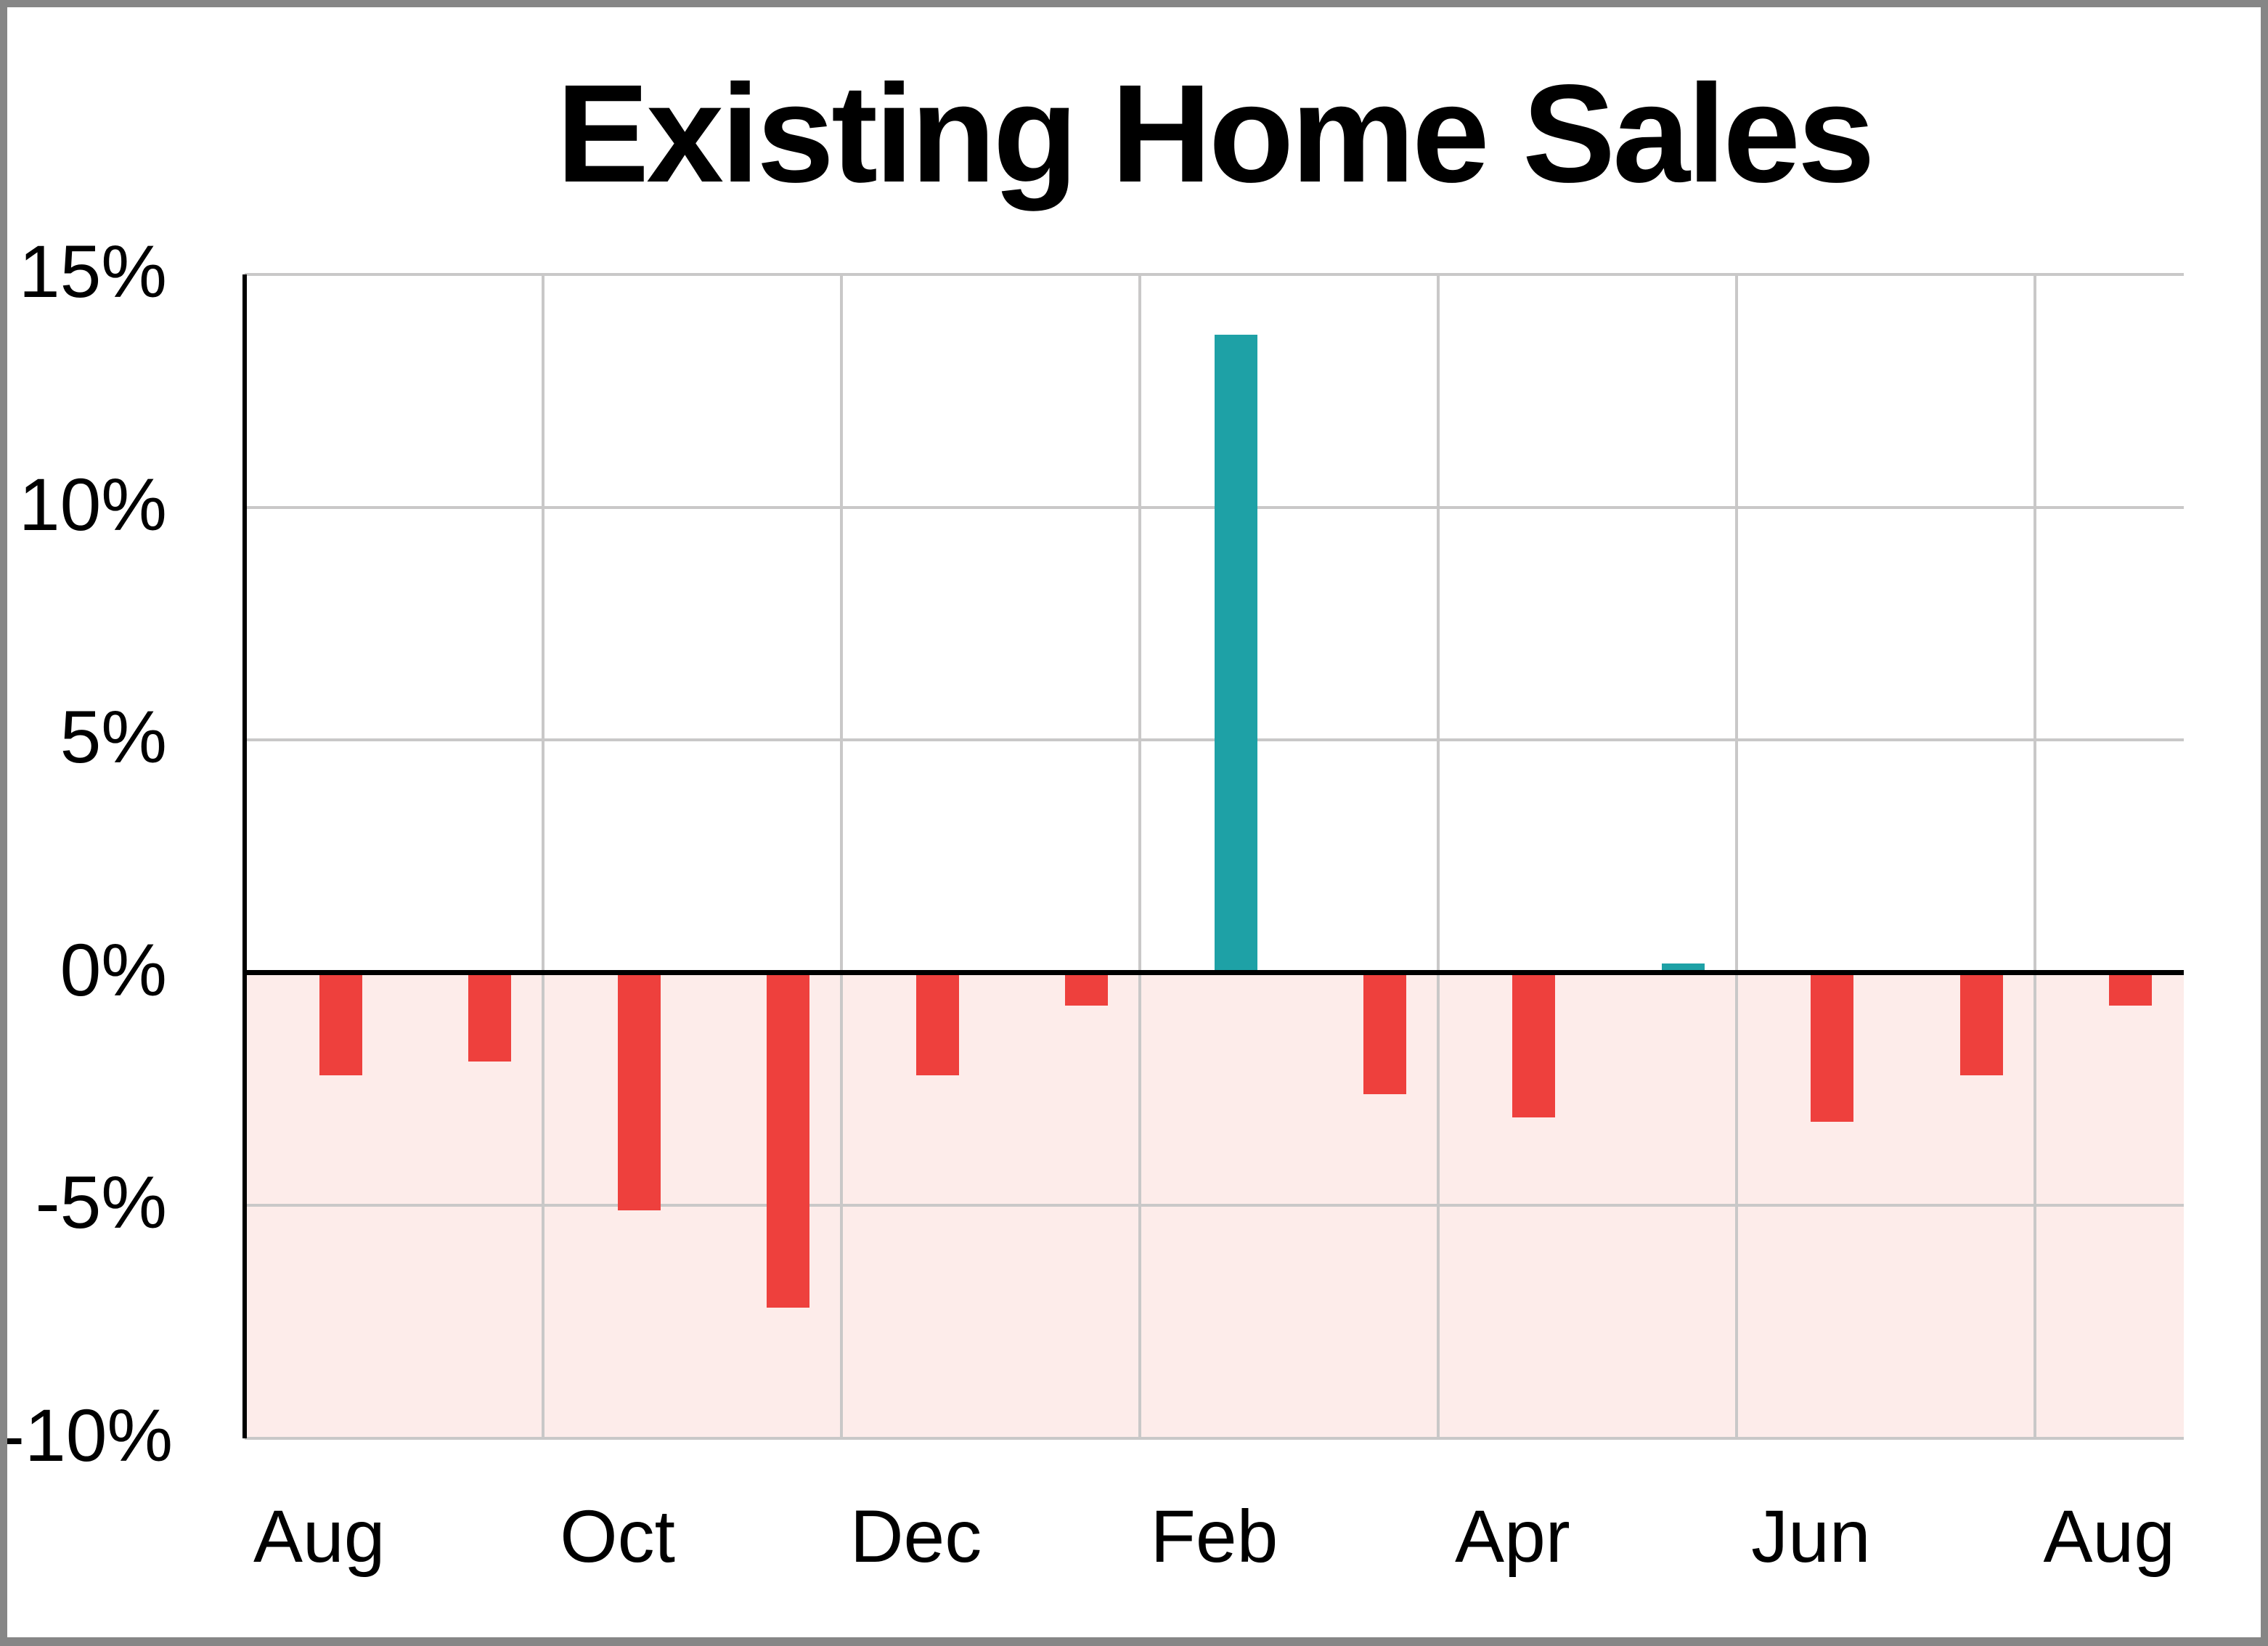 The height and width of the screenshot is (1646, 2268). What do you see at coordinates (244, 856) in the screenshot?
I see `y-axis-line` at bounding box center [244, 856].